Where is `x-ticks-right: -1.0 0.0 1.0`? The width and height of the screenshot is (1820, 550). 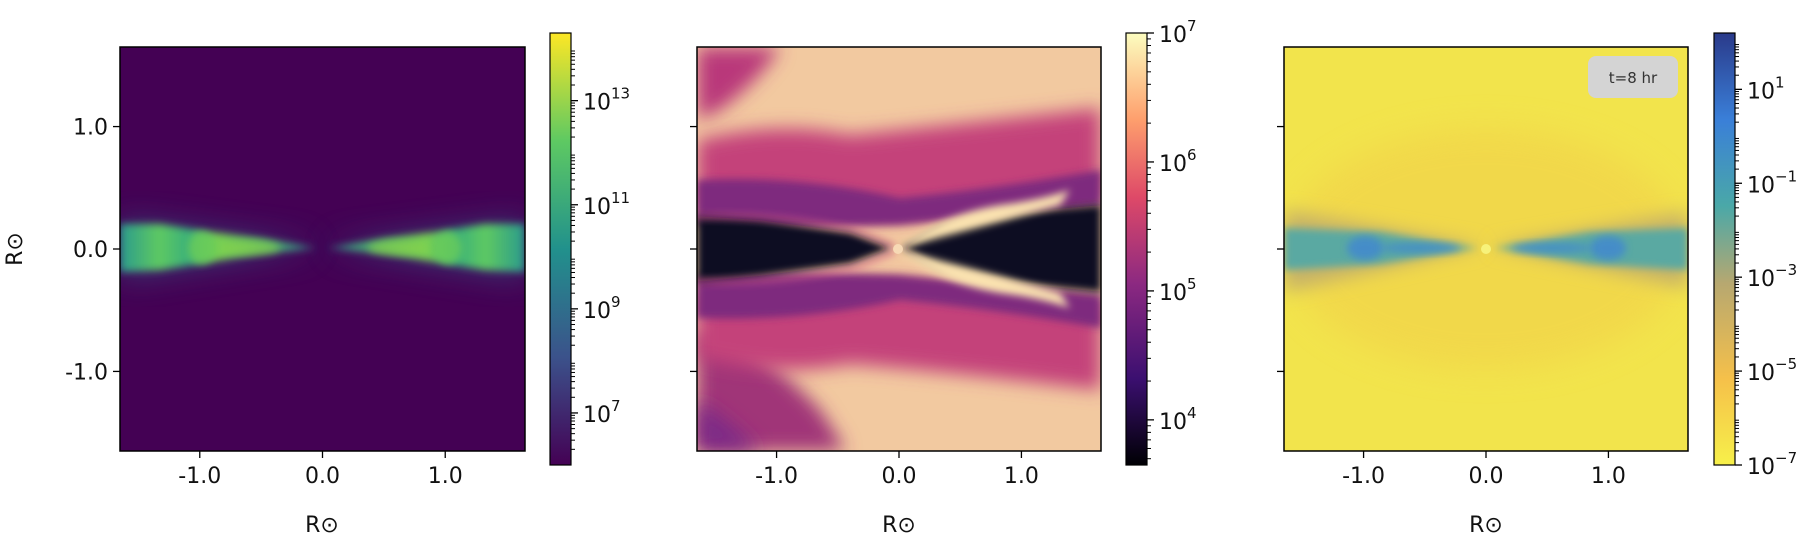
x-ticks-right: -1.0 0.0 1.0 is located at coordinates (1484, 470).